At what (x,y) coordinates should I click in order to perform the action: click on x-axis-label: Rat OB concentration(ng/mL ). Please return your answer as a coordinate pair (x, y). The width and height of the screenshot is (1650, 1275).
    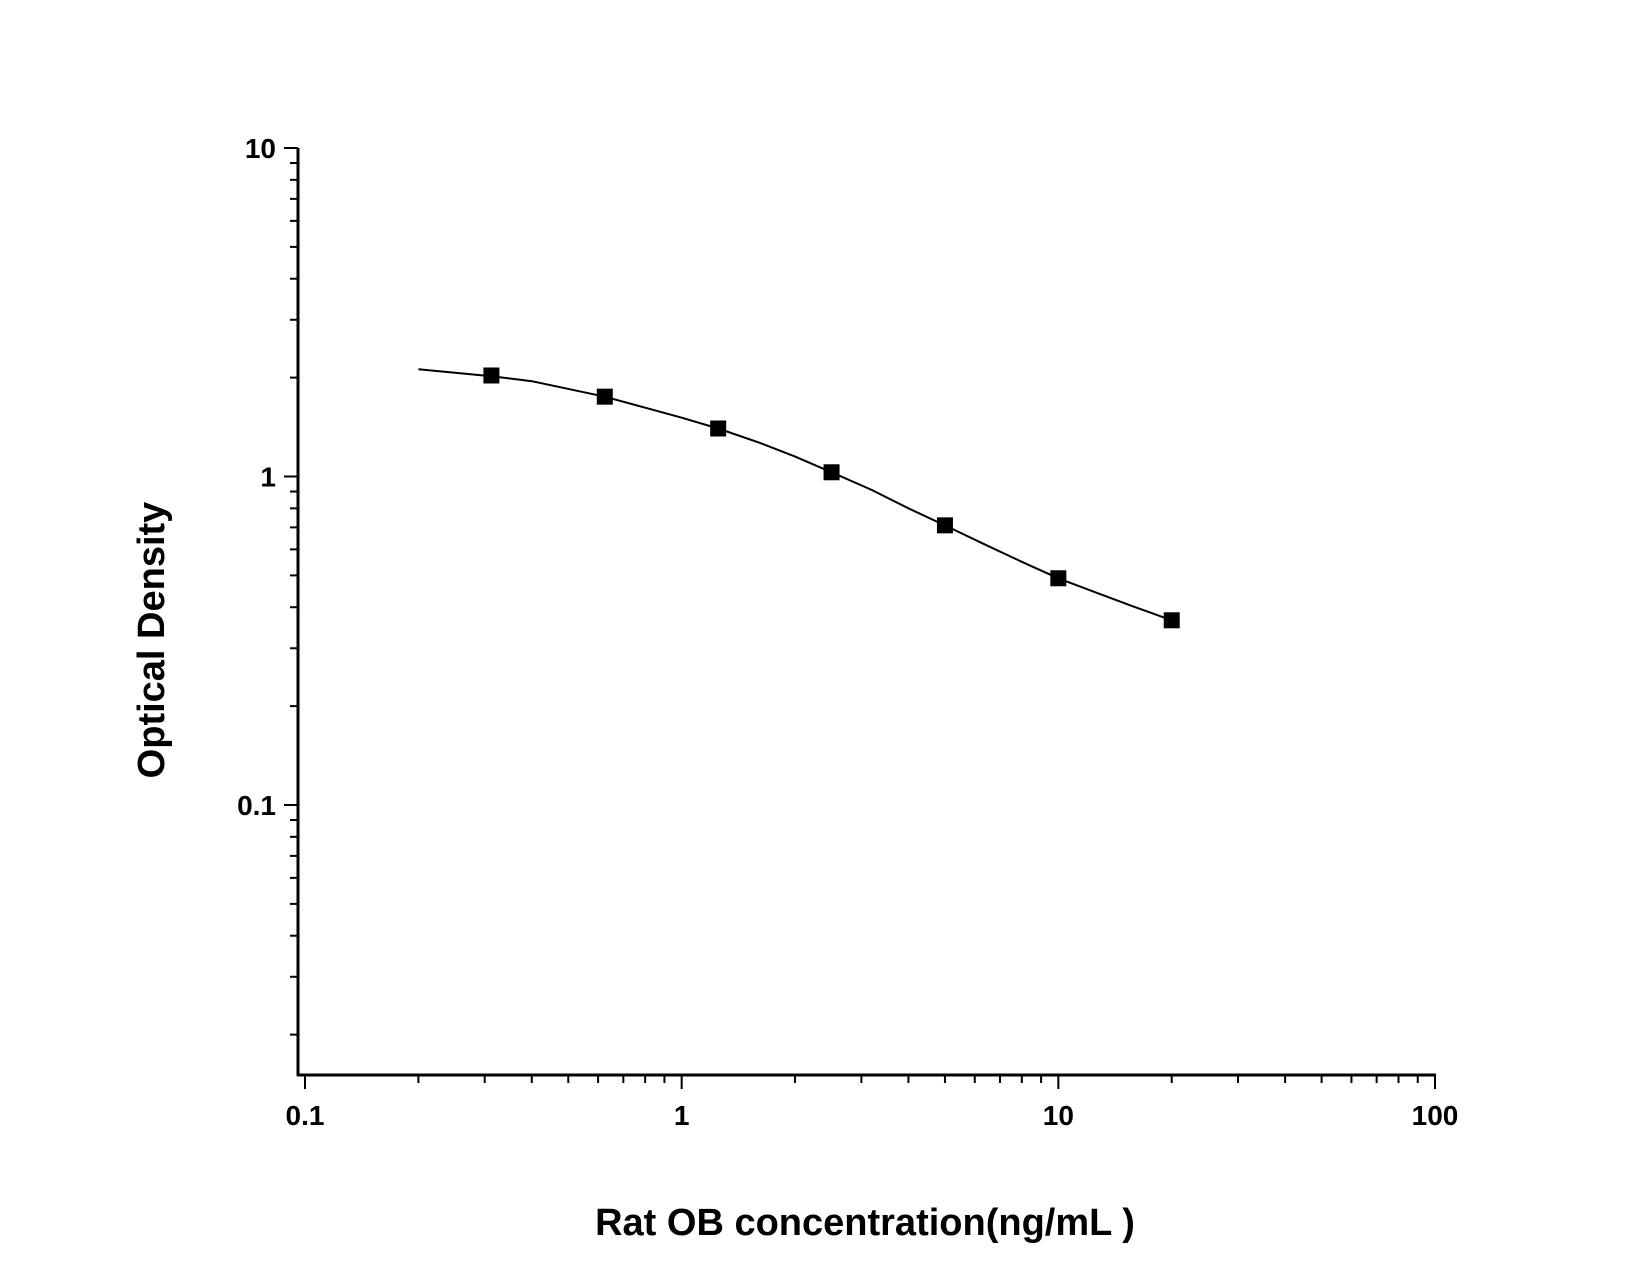
    Looking at the image, I should click on (865, 1223).